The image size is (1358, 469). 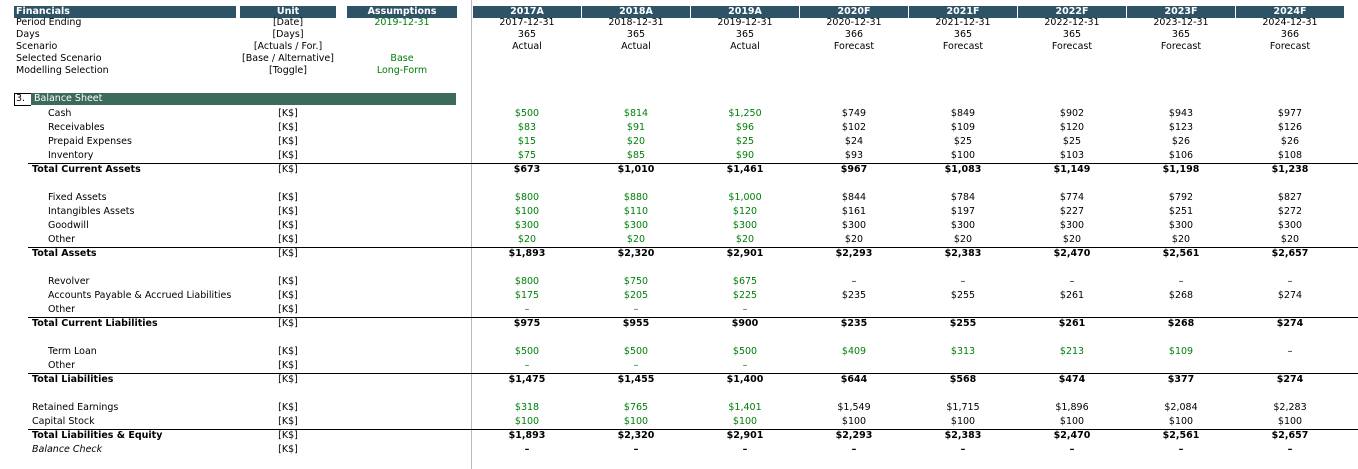 What do you see at coordinates (963, 169) in the screenshot?
I see `row-value: $1,083` at bounding box center [963, 169].